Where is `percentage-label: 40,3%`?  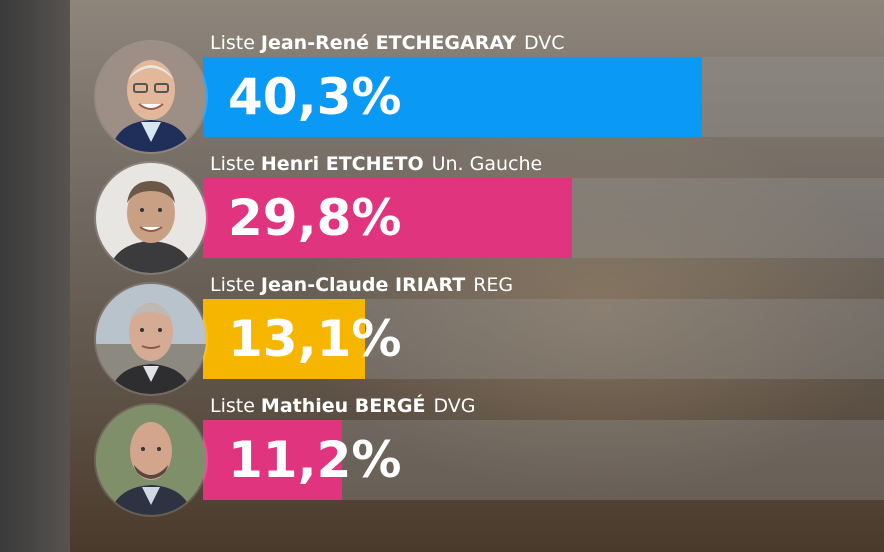
percentage-label: 40,3% is located at coordinates (315, 97).